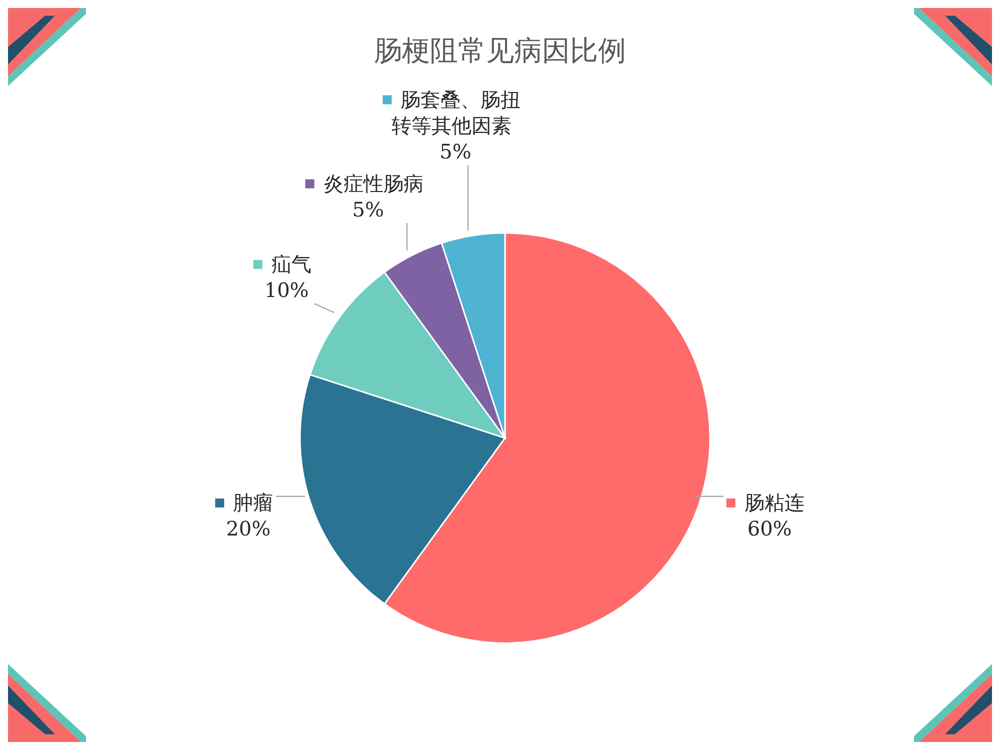 The image size is (1000, 750). Describe the element at coordinates (774, 502) in the screenshot. I see `legend-label: 肠粘连` at that location.